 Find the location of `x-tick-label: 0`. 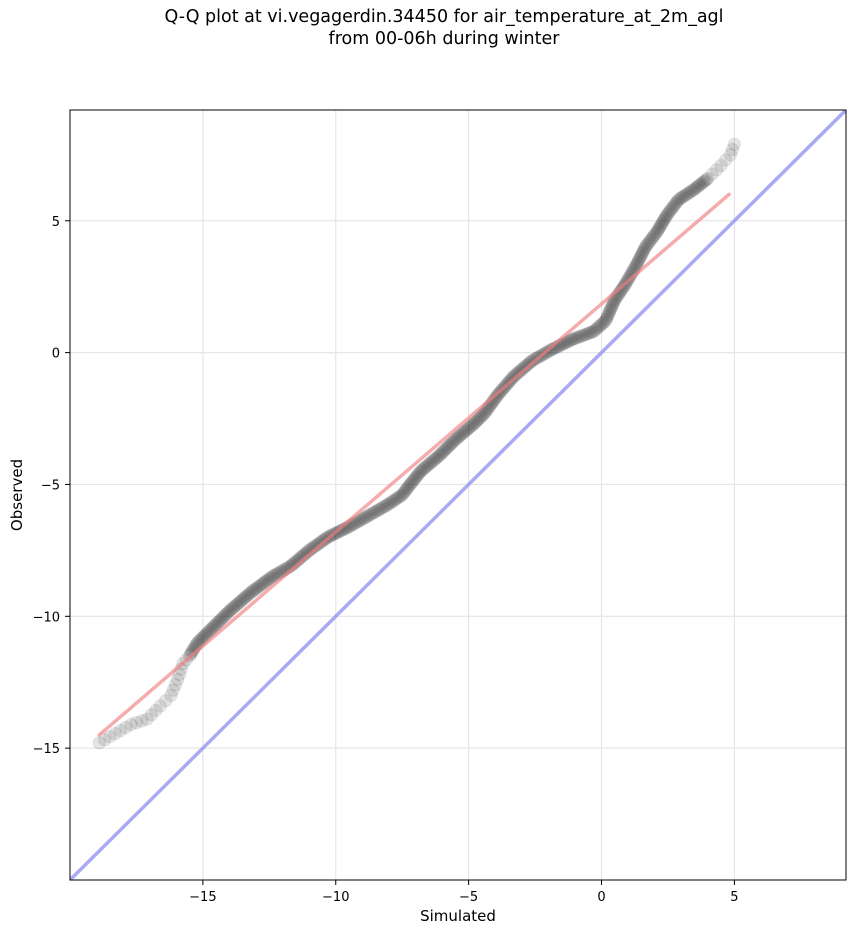

x-tick-label: 0 is located at coordinates (601, 897).